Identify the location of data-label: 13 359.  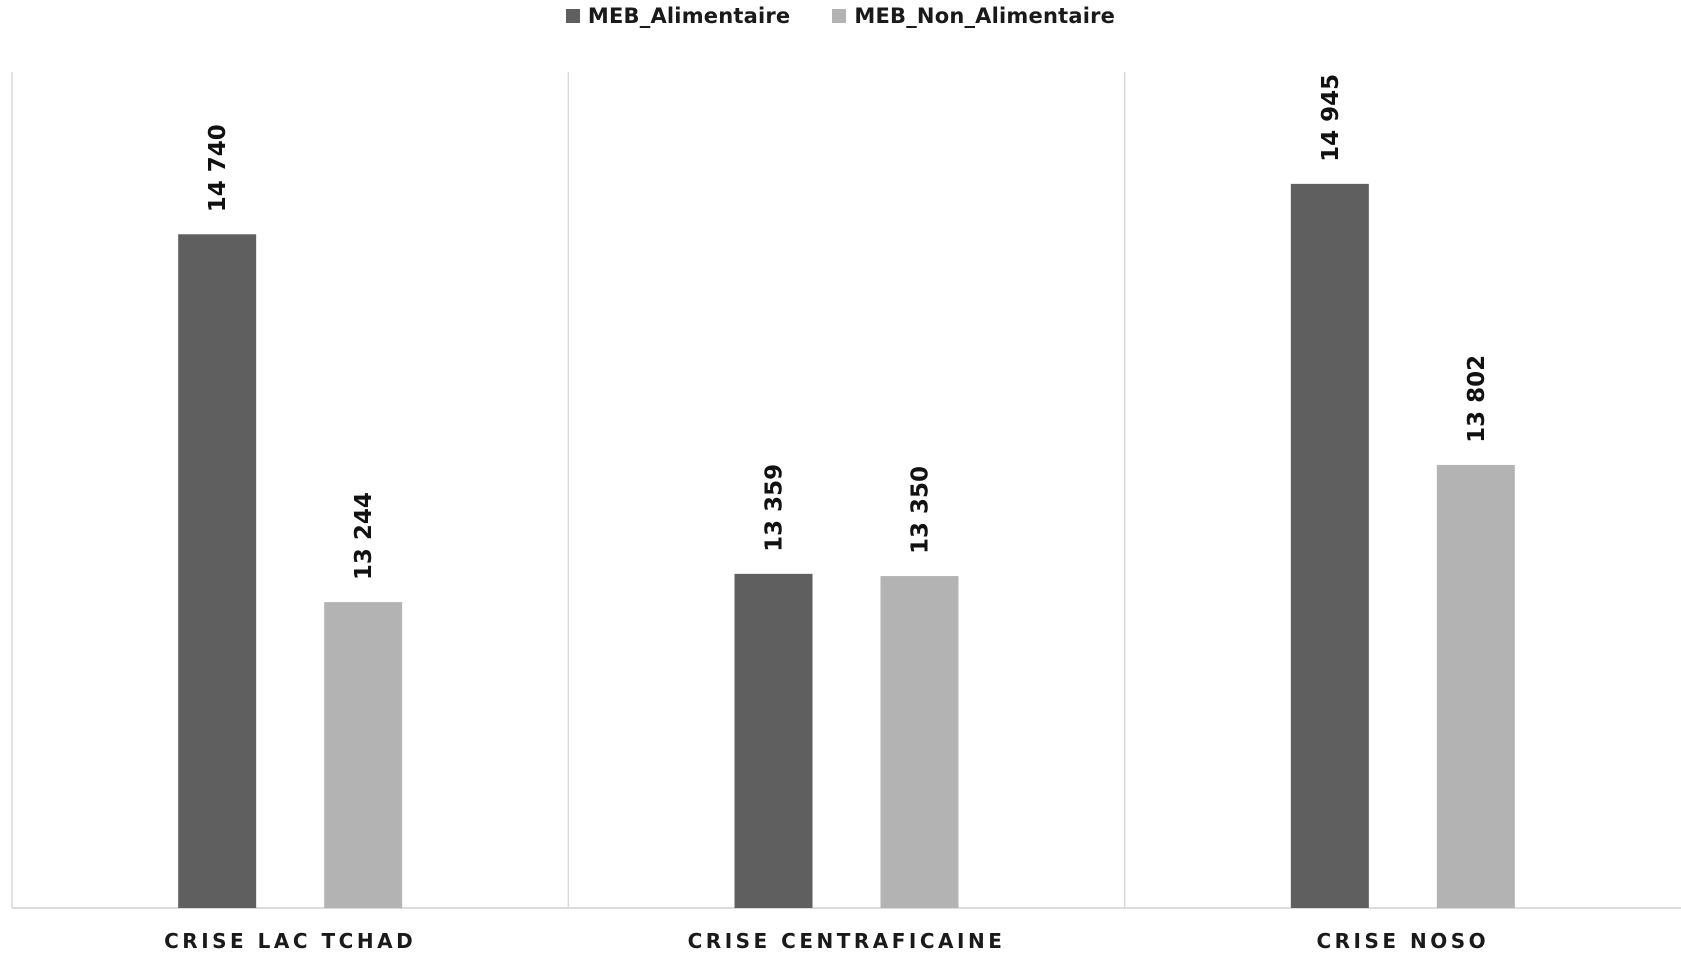
(775, 508).